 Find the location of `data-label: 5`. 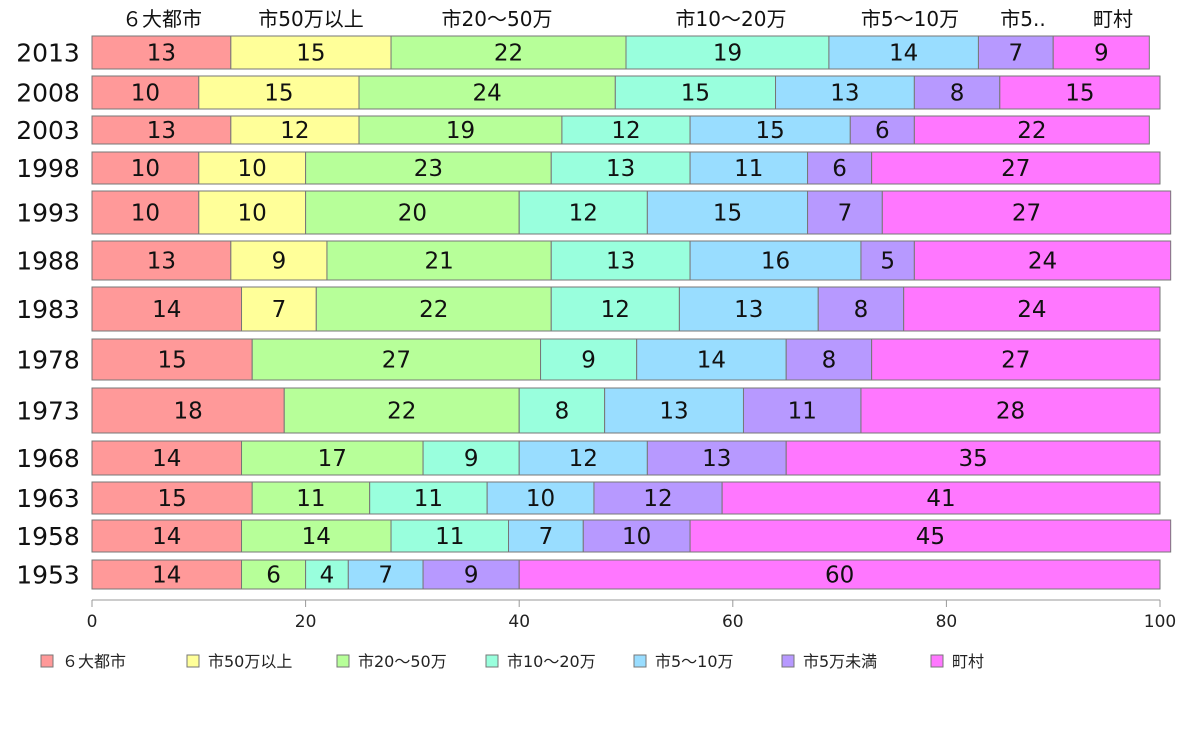

data-label: 5 is located at coordinates (887, 262).